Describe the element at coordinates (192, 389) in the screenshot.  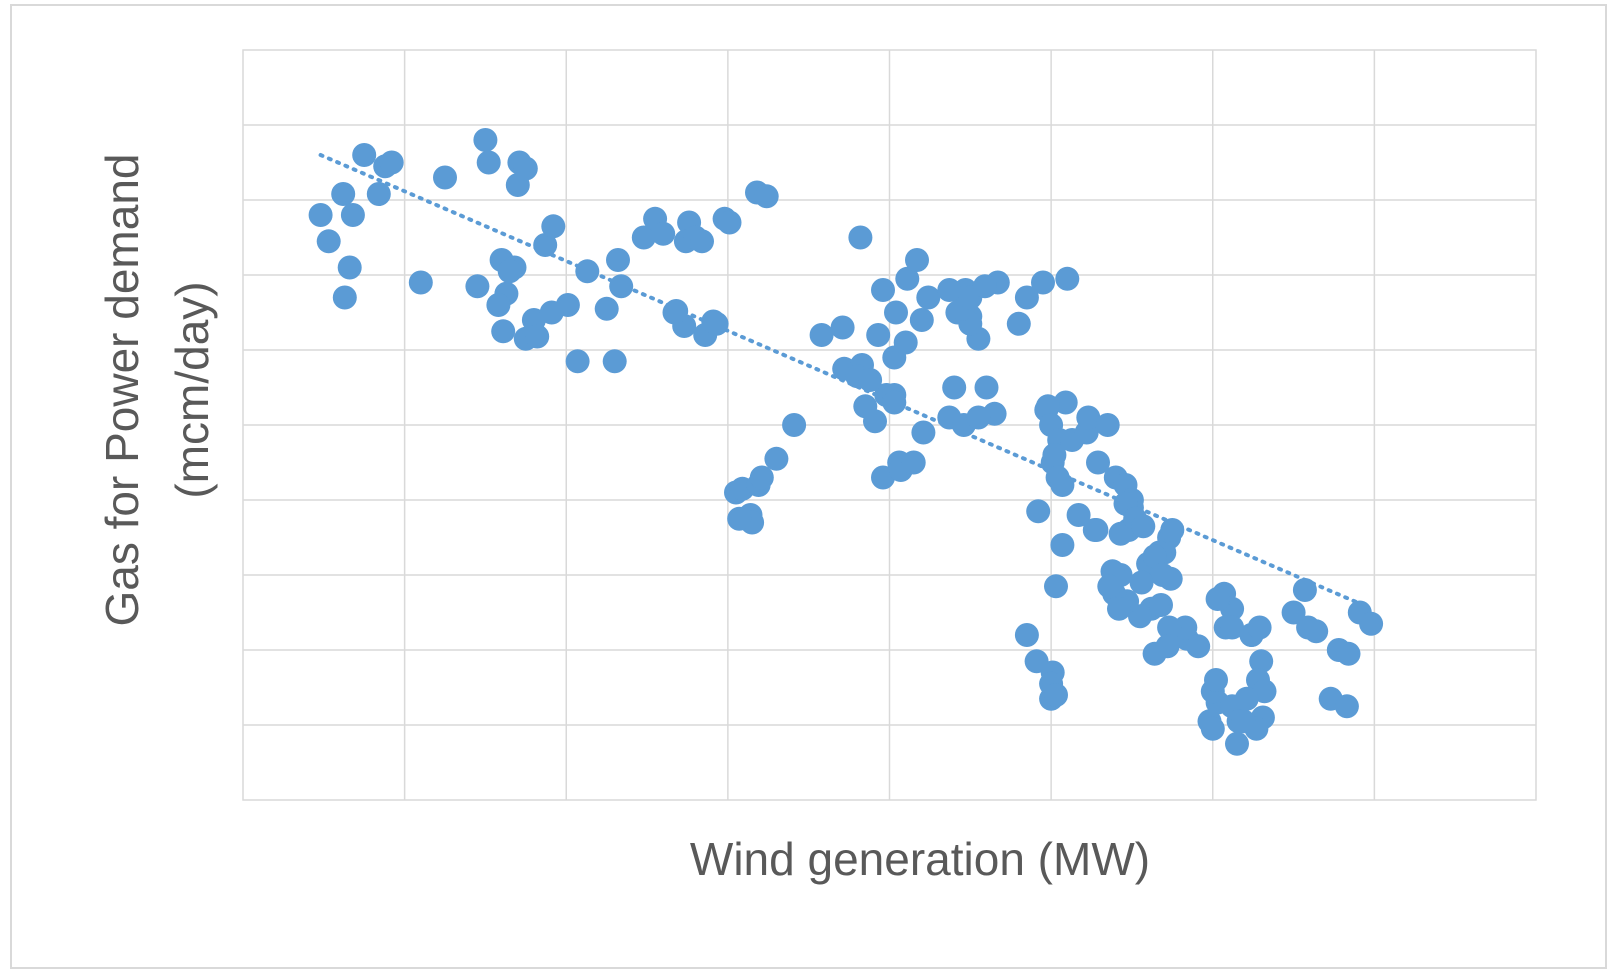
I see `y-axis-label-line2: (mcm/day)` at that location.